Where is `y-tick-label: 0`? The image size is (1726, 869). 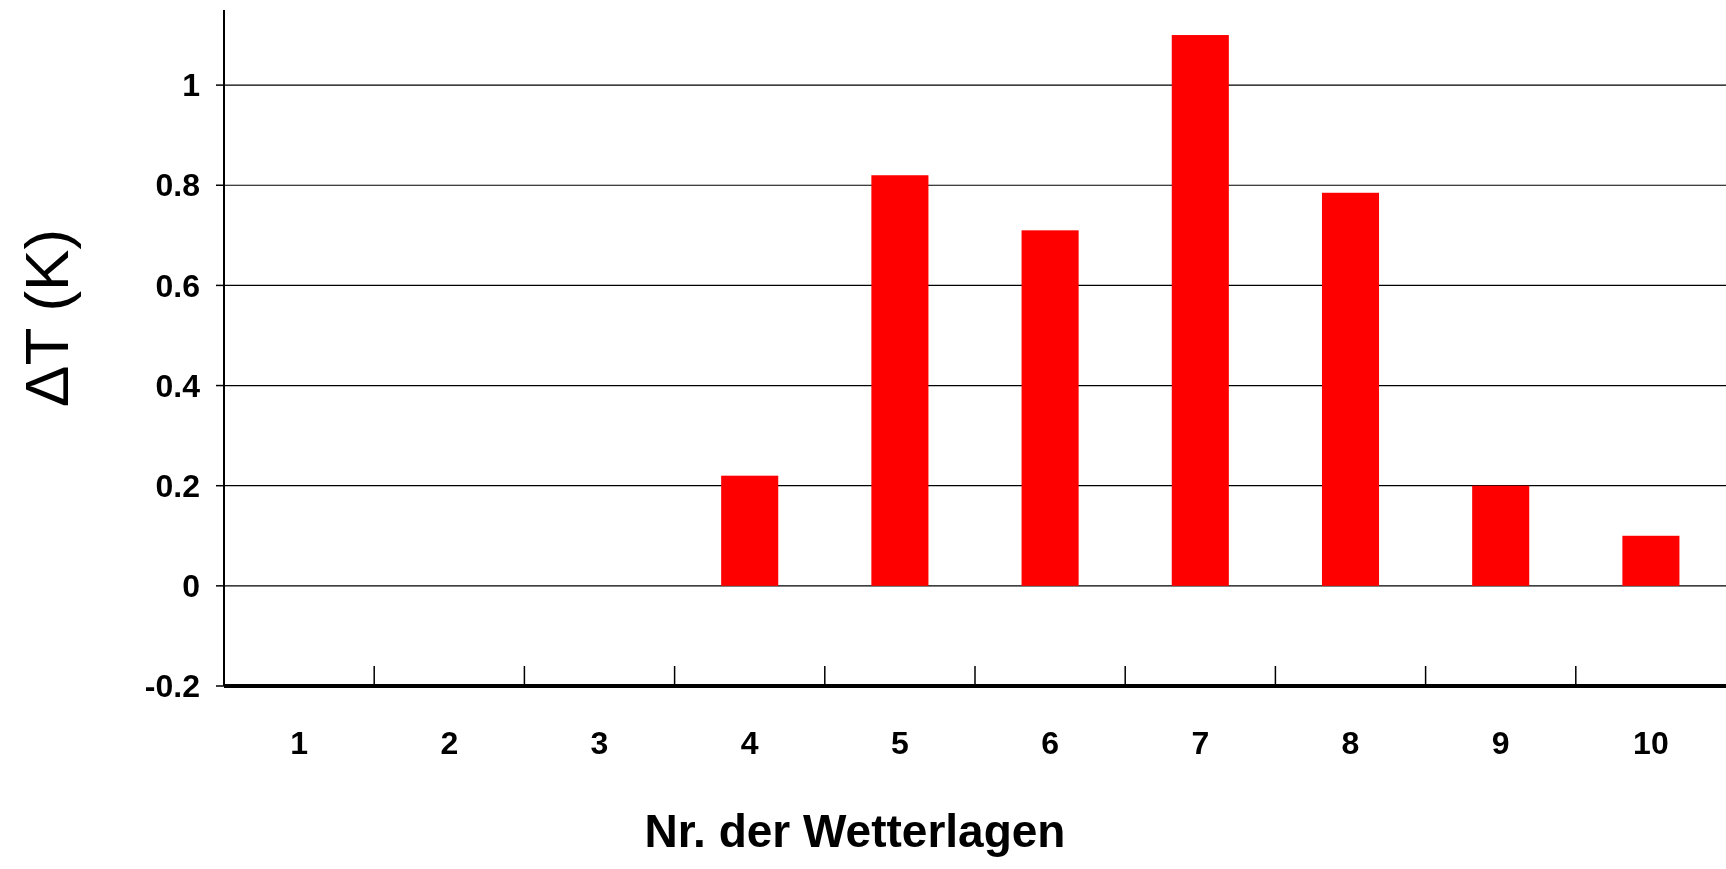
y-tick-label: 0 is located at coordinates (191, 586).